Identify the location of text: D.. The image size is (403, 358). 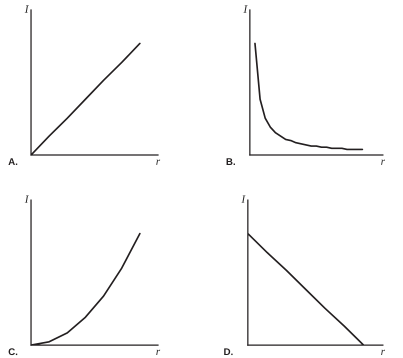
(228, 352).